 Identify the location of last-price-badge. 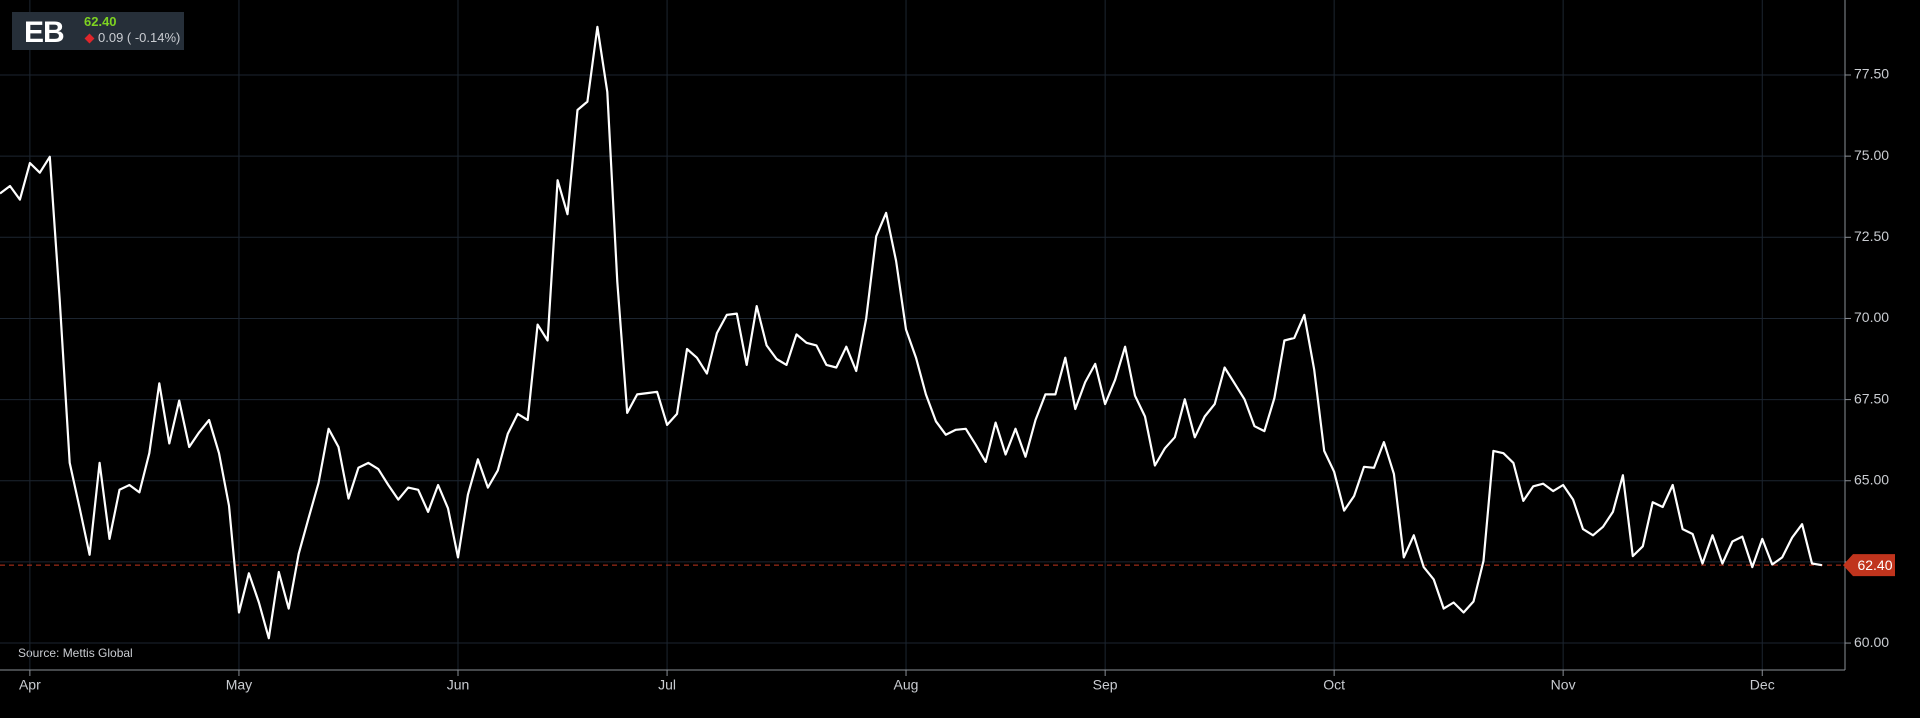
(1869, 565).